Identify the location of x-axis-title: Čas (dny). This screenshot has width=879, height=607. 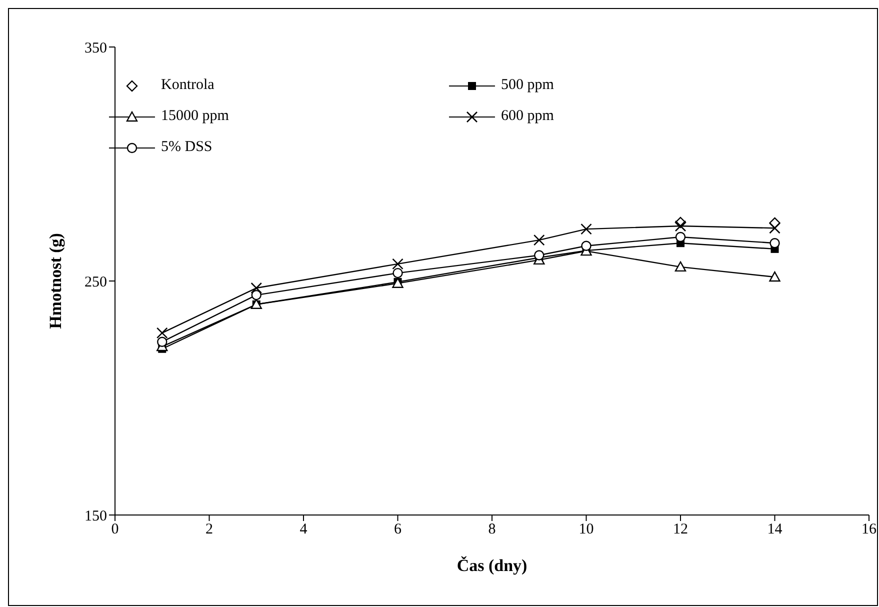
(492, 565).